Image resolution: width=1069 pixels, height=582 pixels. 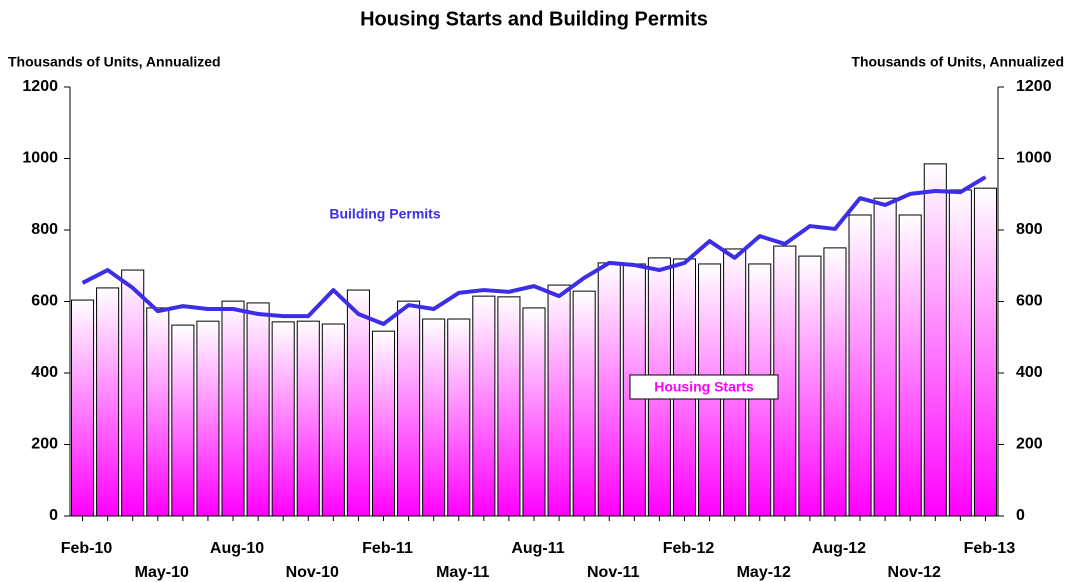 What do you see at coordinates (534, 19) in the screenshot?
I see `chart-title: Housing Starts and Building Permits` at bounding box center [534, 19].